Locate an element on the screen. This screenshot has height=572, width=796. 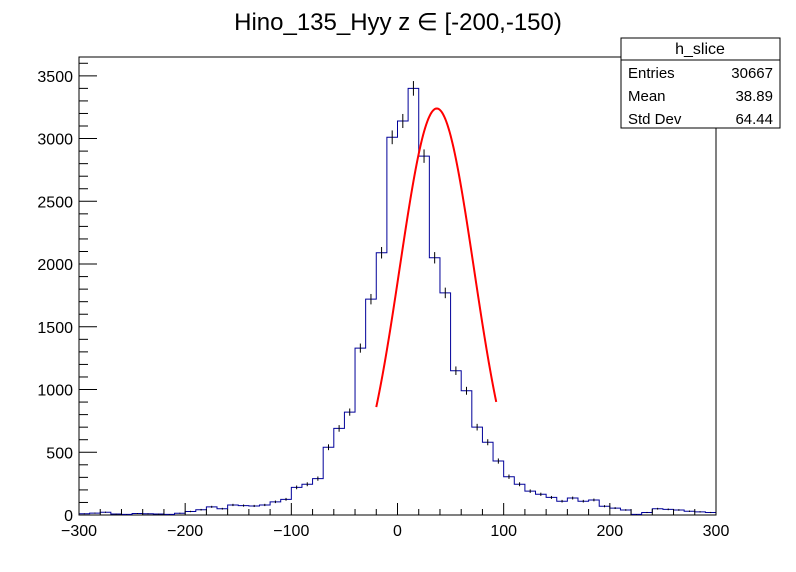
x-tick-label: −200 is located at coordinates (185, 531).